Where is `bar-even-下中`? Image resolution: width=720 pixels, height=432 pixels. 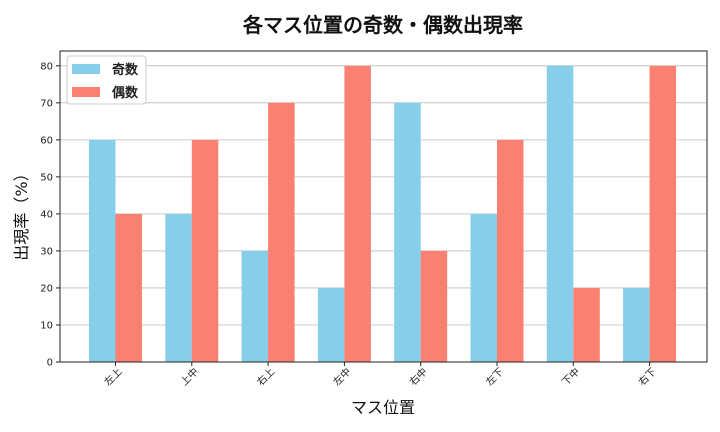 bar-even-下中 is located at coordinates (586, 324).